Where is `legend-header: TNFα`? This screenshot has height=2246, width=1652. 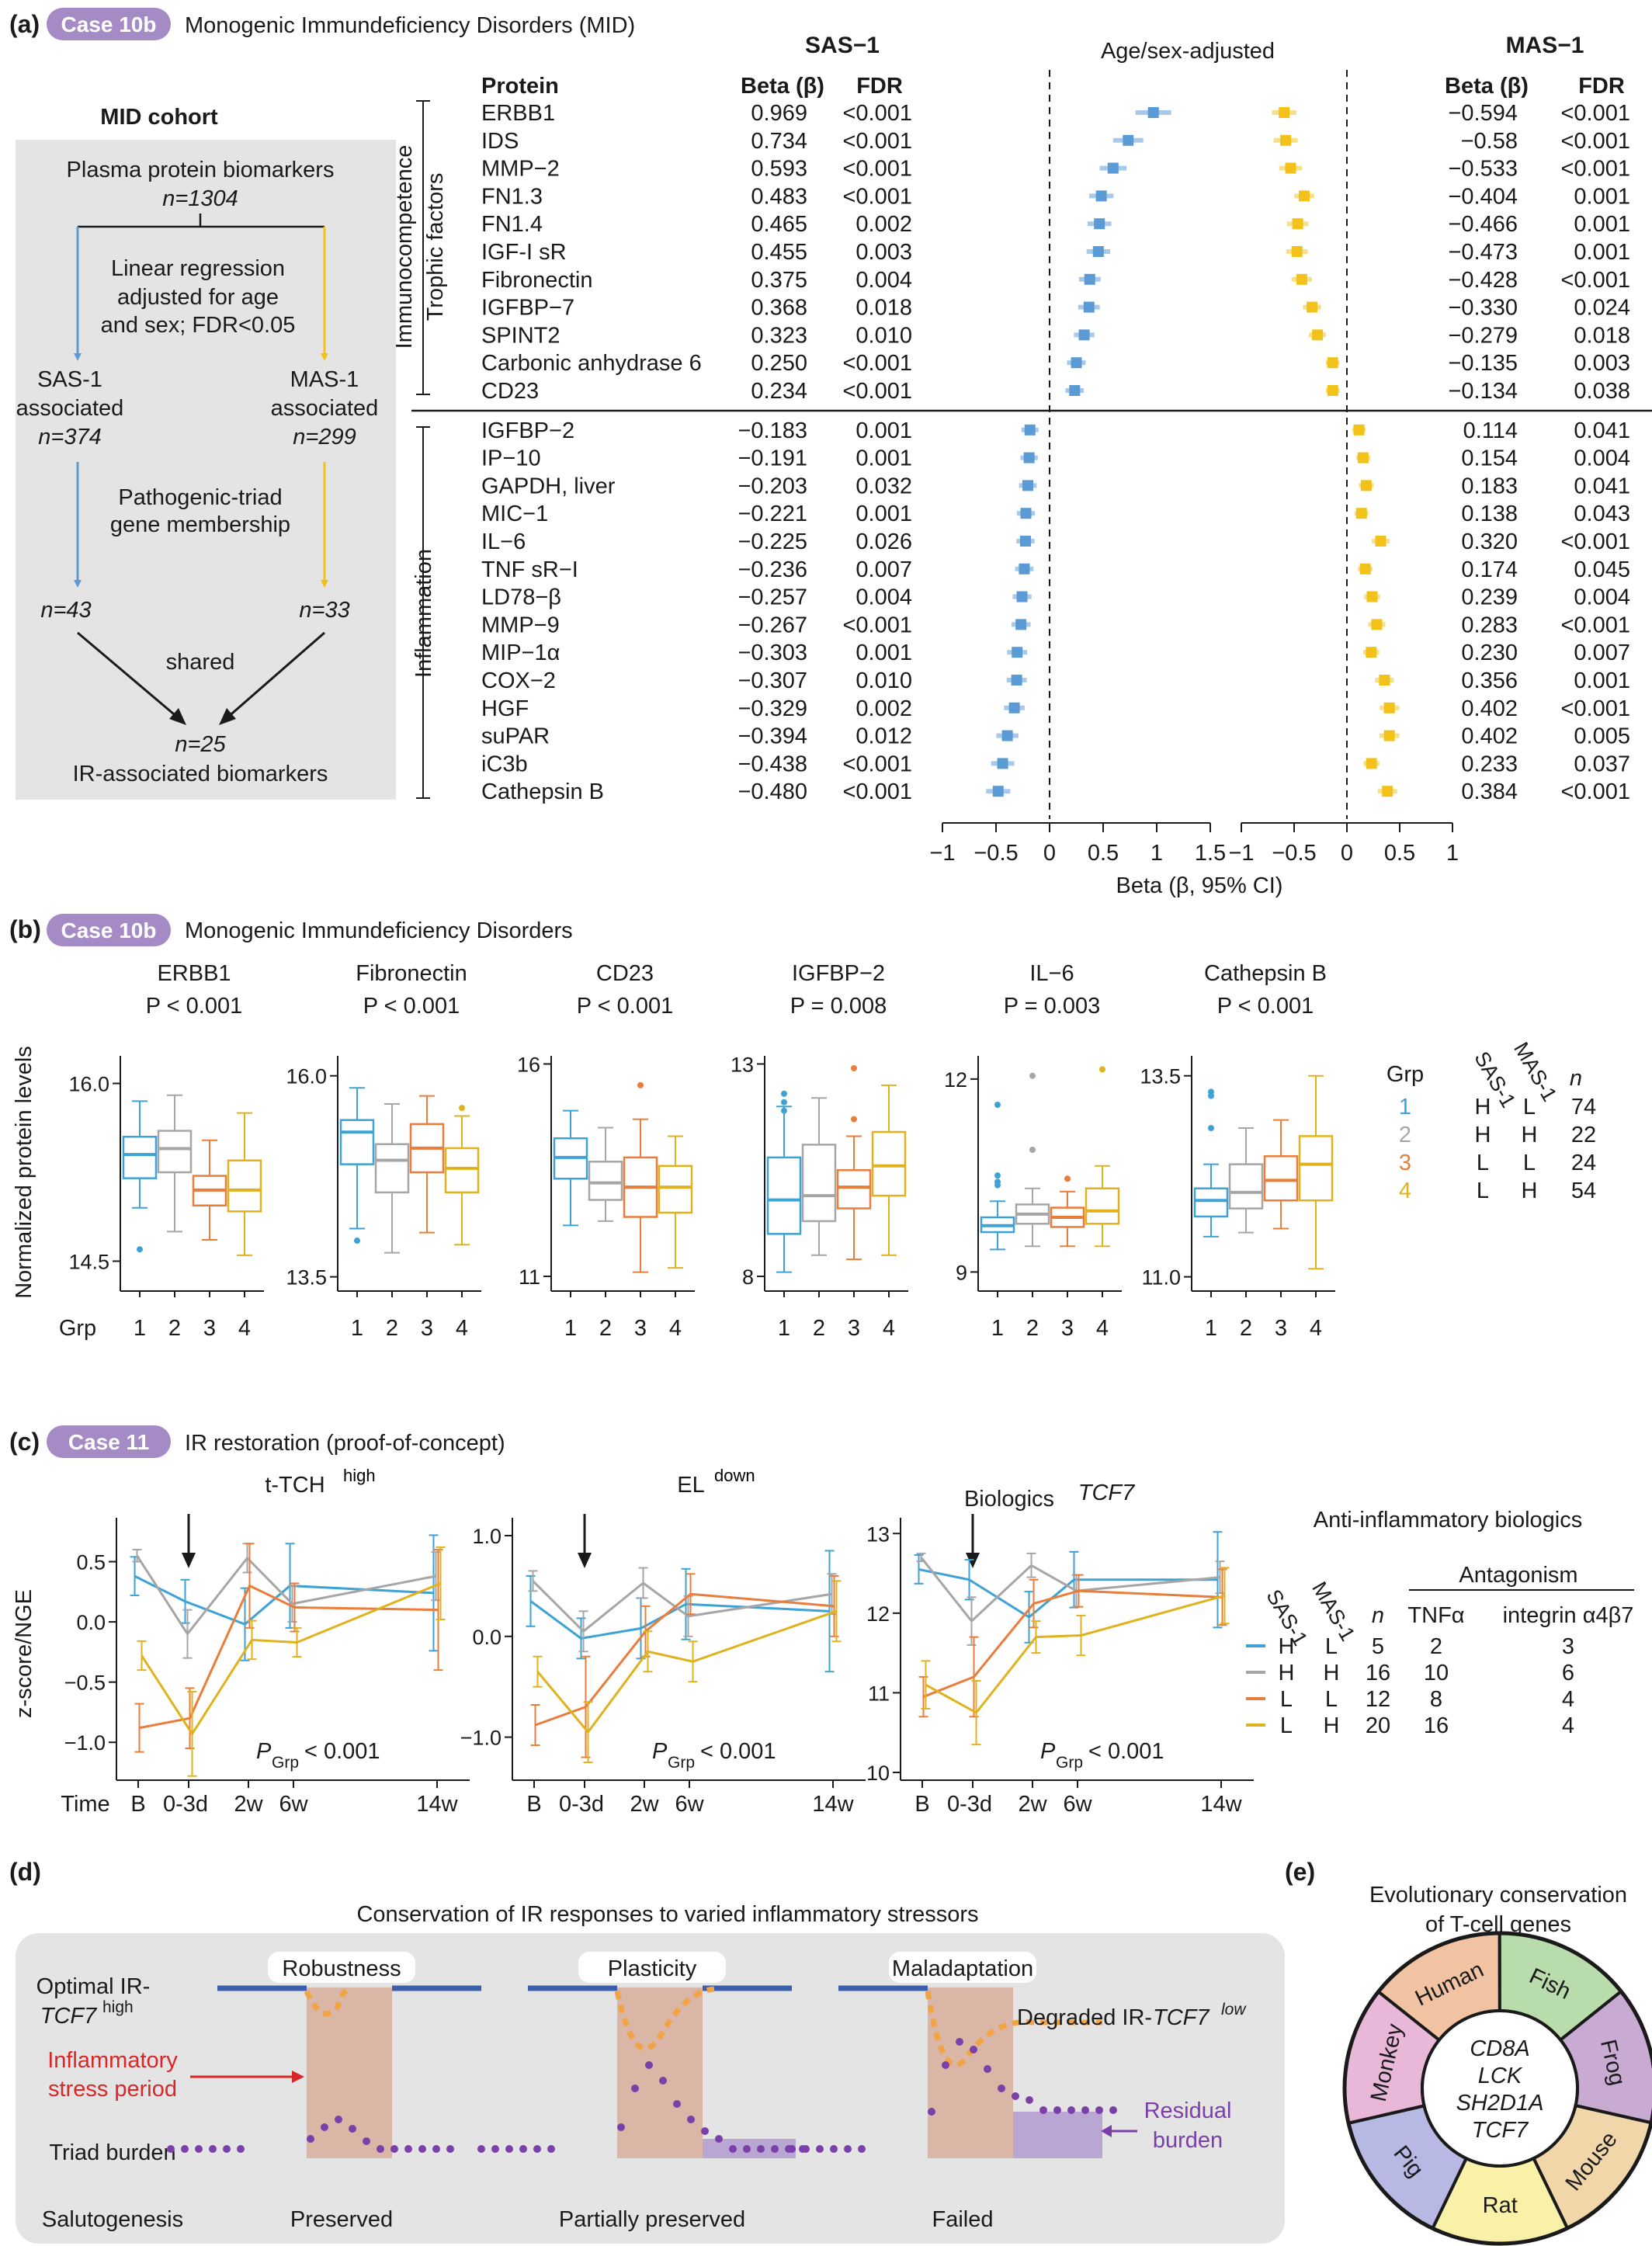 legend-header: TNFα is located at coordinates (1435, 1615).